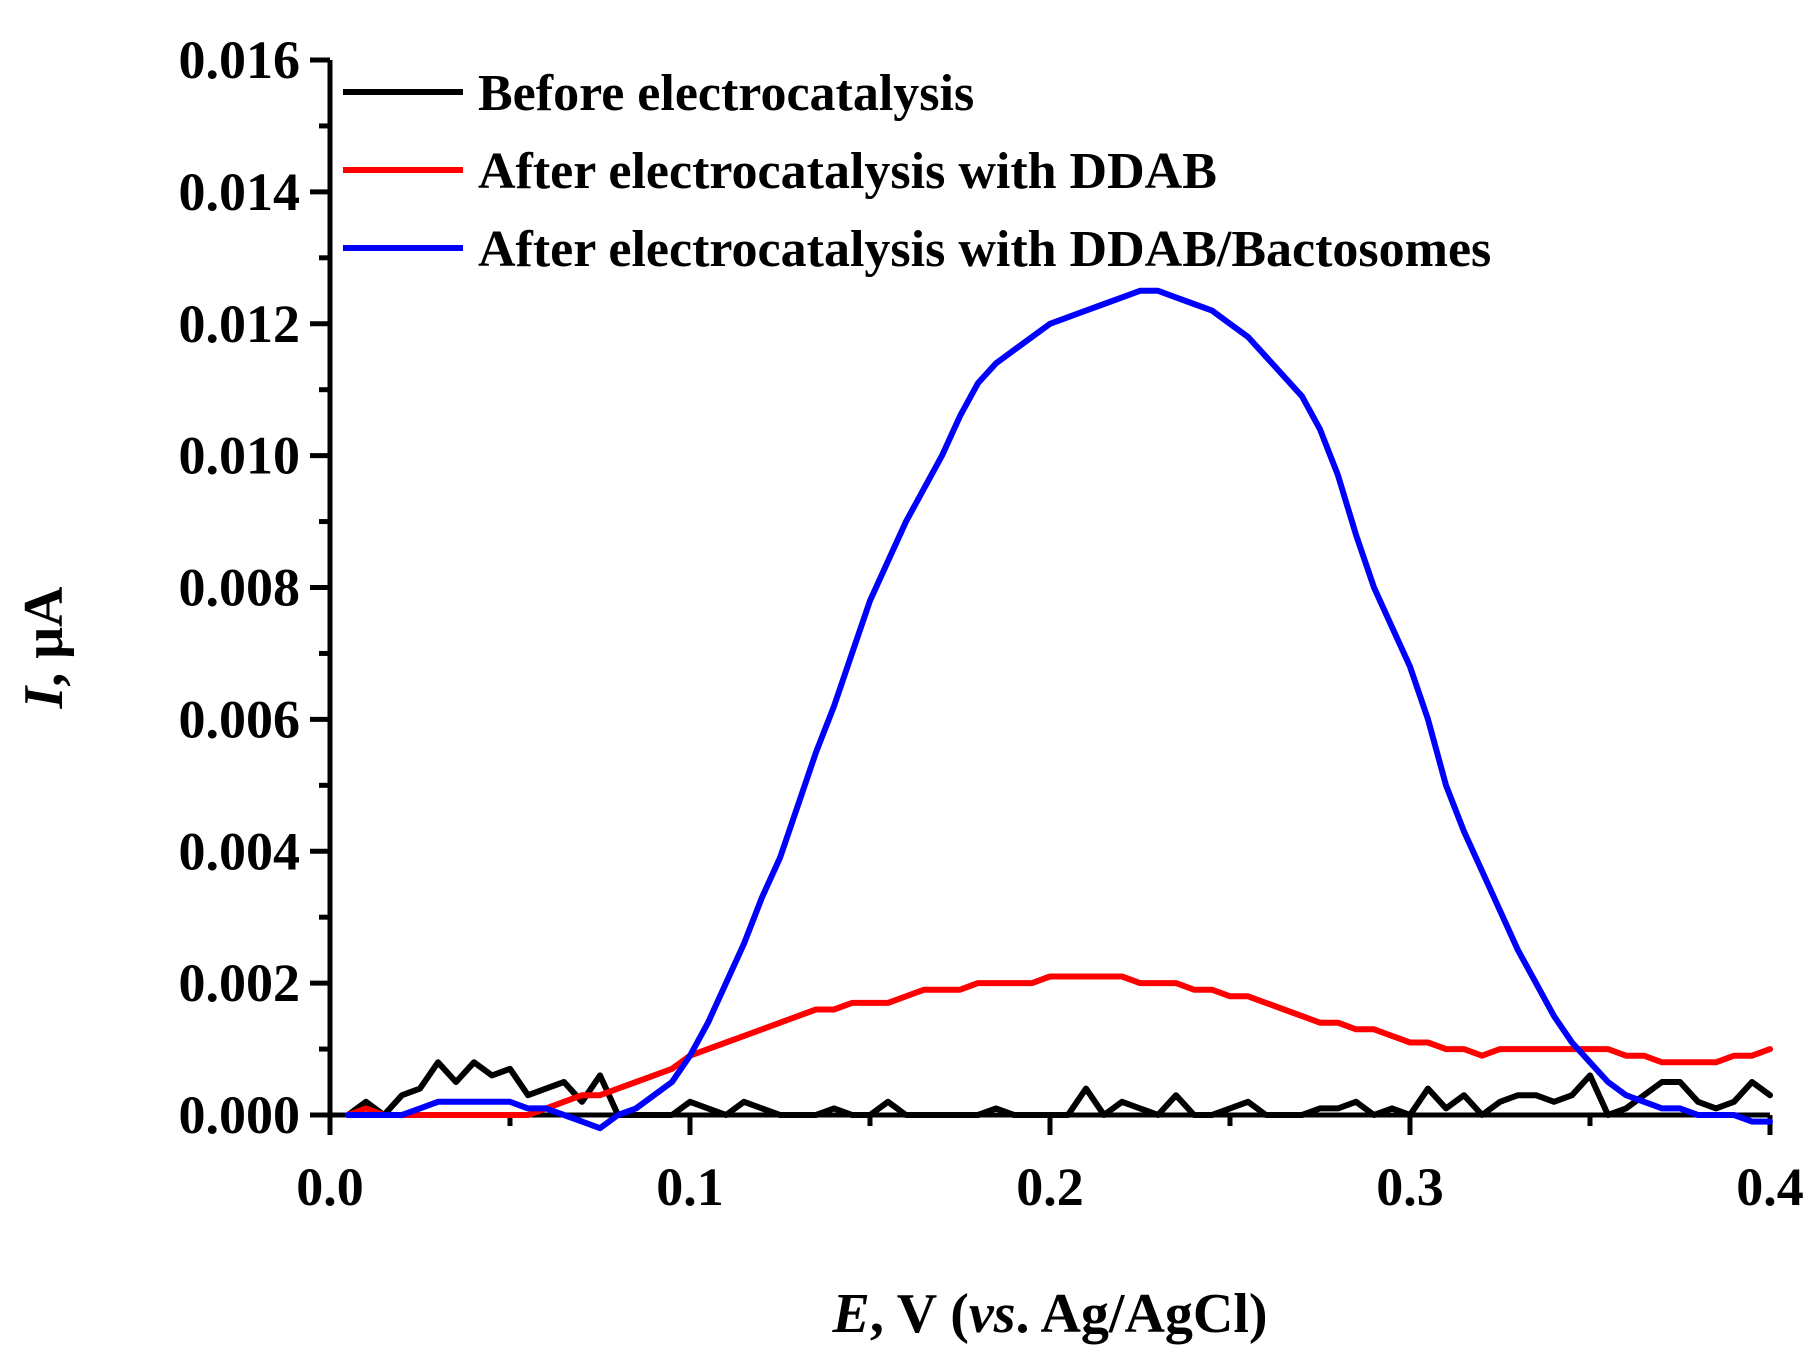 This screenshot has height=1356, width=1809. Describe the element at coordinates (850, 1314) in the screenshot. I see `x-axis-title-symbol: E` at that location.